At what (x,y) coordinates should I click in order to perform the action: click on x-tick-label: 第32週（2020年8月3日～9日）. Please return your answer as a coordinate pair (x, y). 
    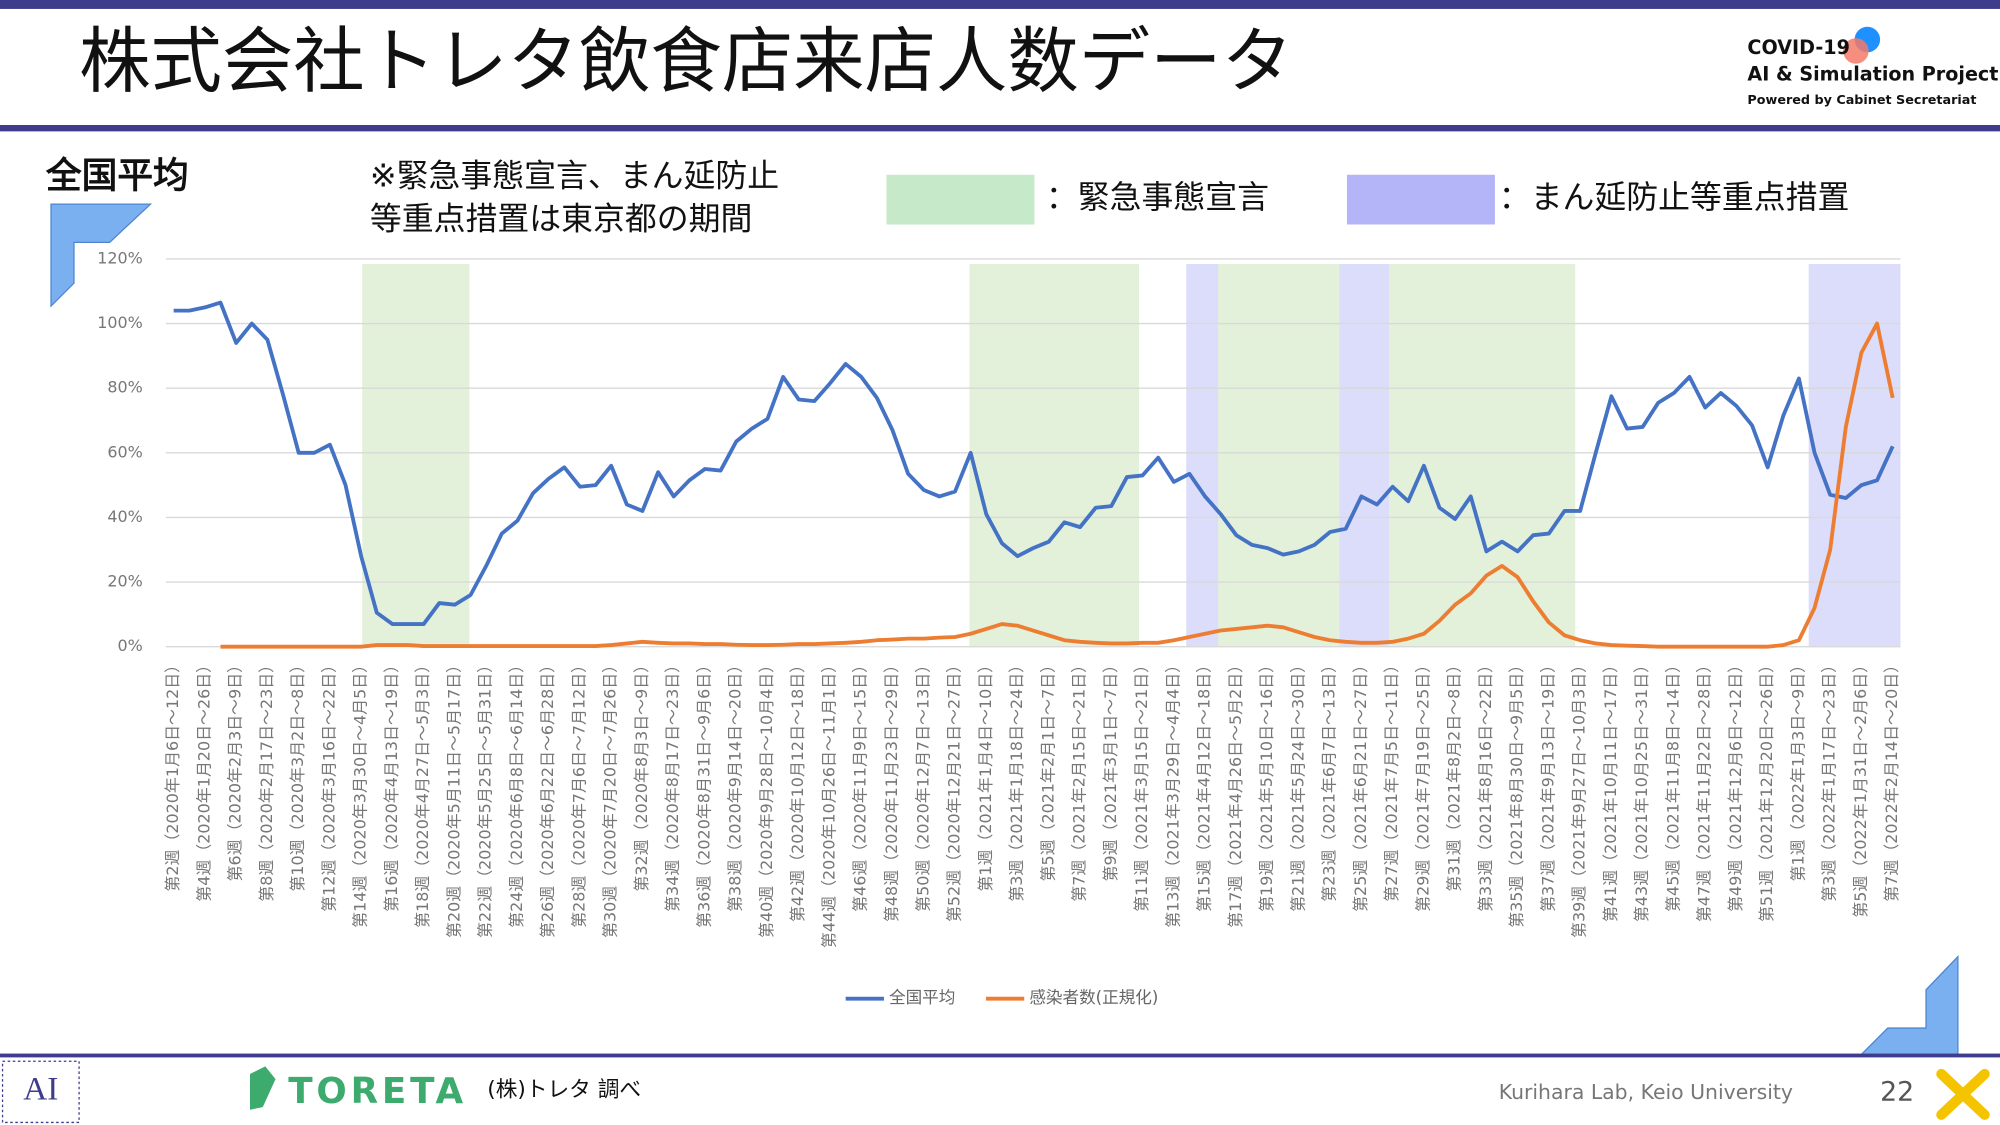
    Looking at the image, I should click on (641, 774).